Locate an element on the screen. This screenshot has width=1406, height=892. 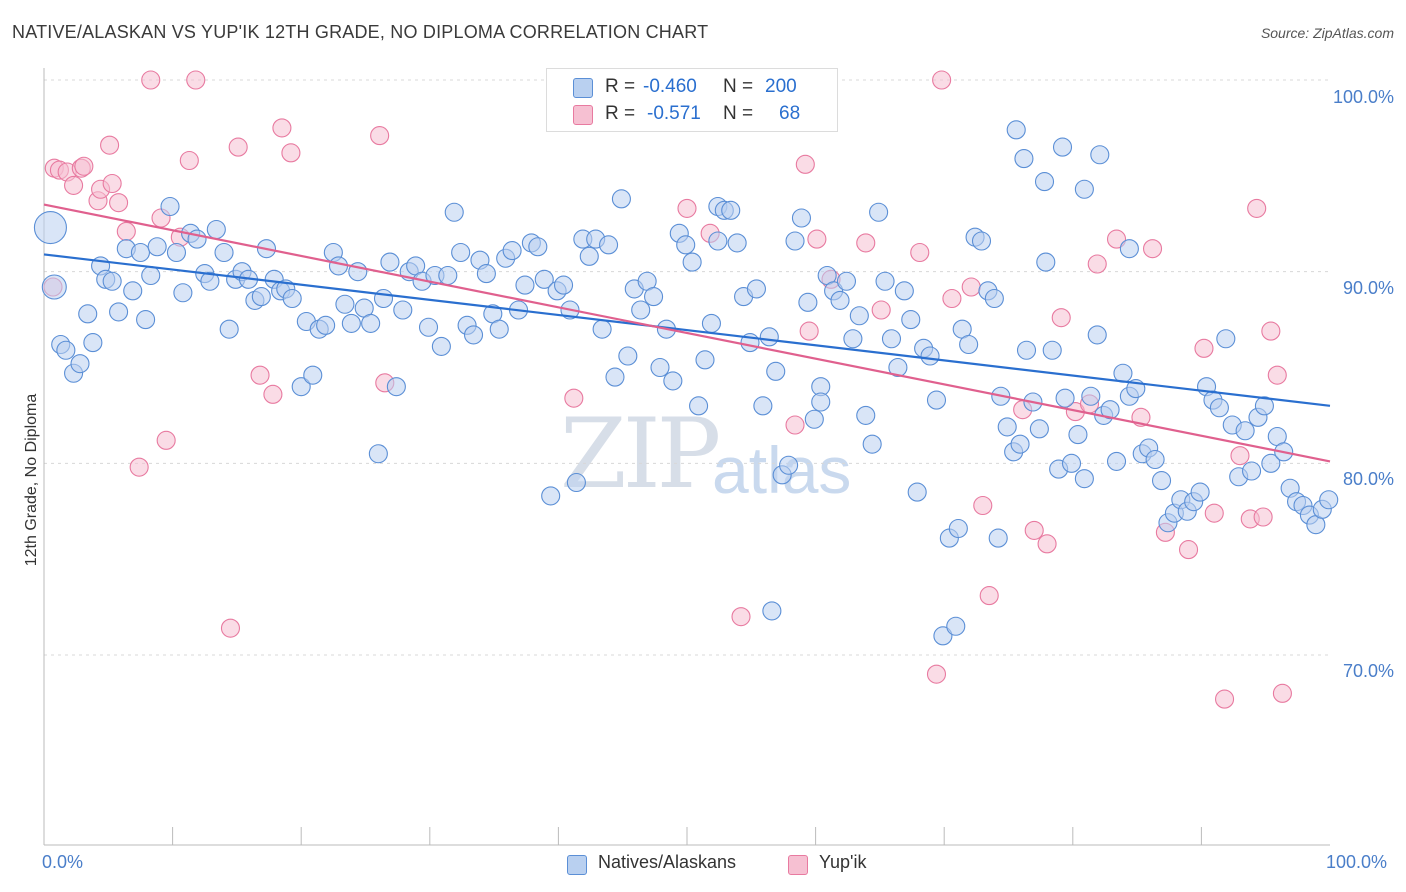
legend-r-value: -0.571 is located at coordinates (674, 113).